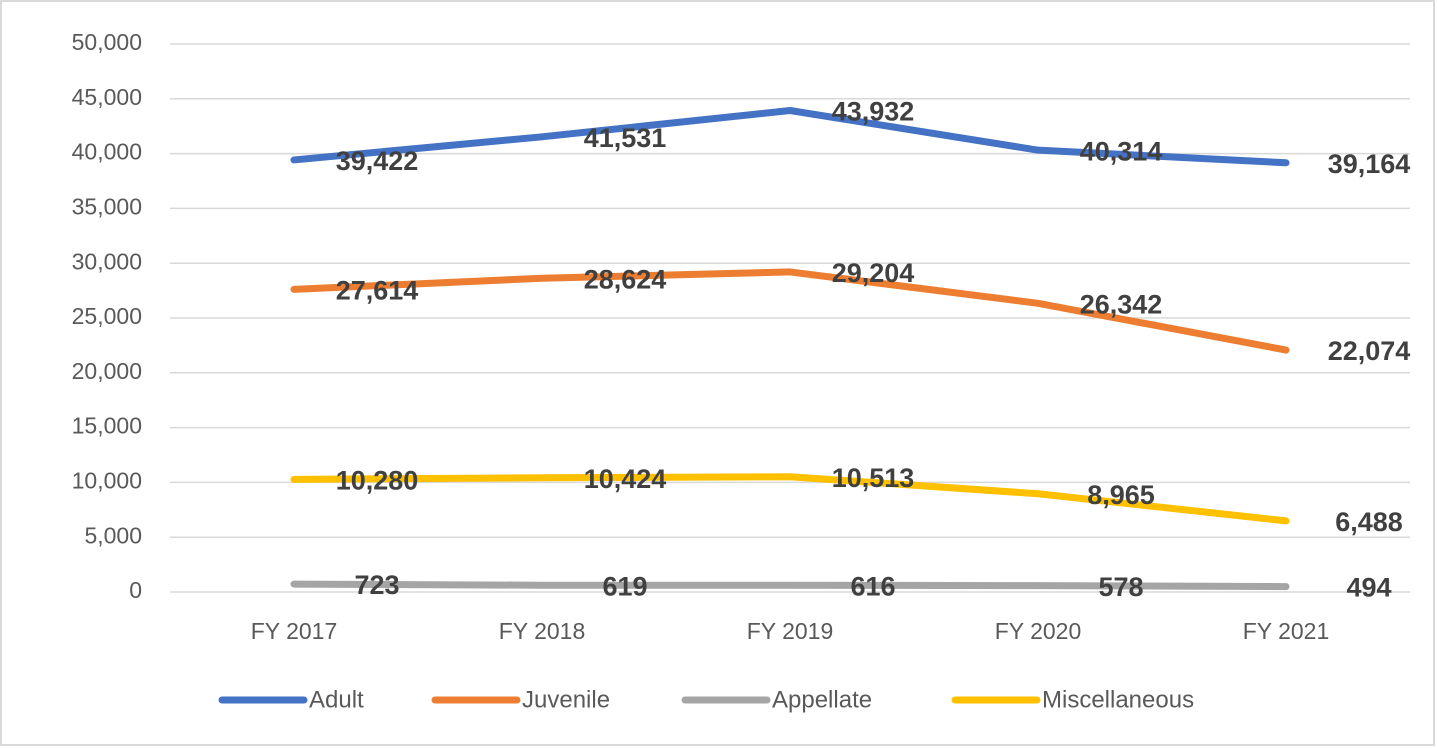  What do you see at coordinates (625, 138) in the screenshot?
I see `data-label: 41,531` at bounding box center [625, 138].